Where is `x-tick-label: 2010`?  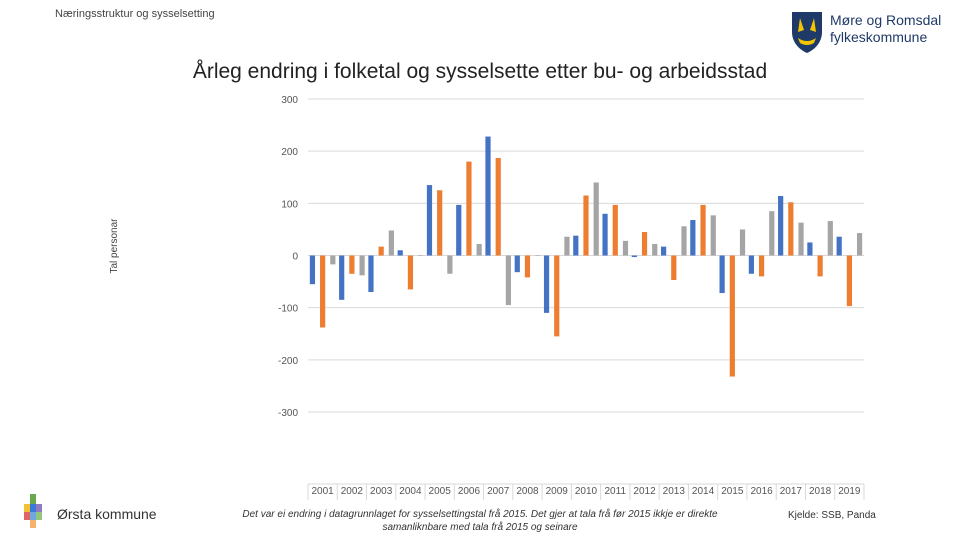
x-tick-label: 2010 is located at coordinates (586, 491).